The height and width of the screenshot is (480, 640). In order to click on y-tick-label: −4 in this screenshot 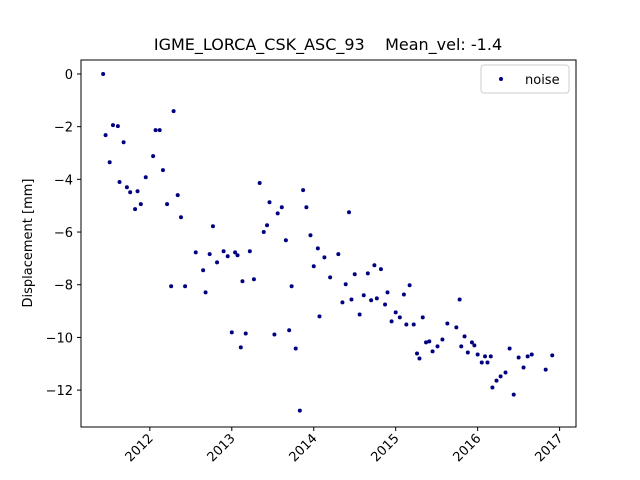, I will do `click(63, 180)`.